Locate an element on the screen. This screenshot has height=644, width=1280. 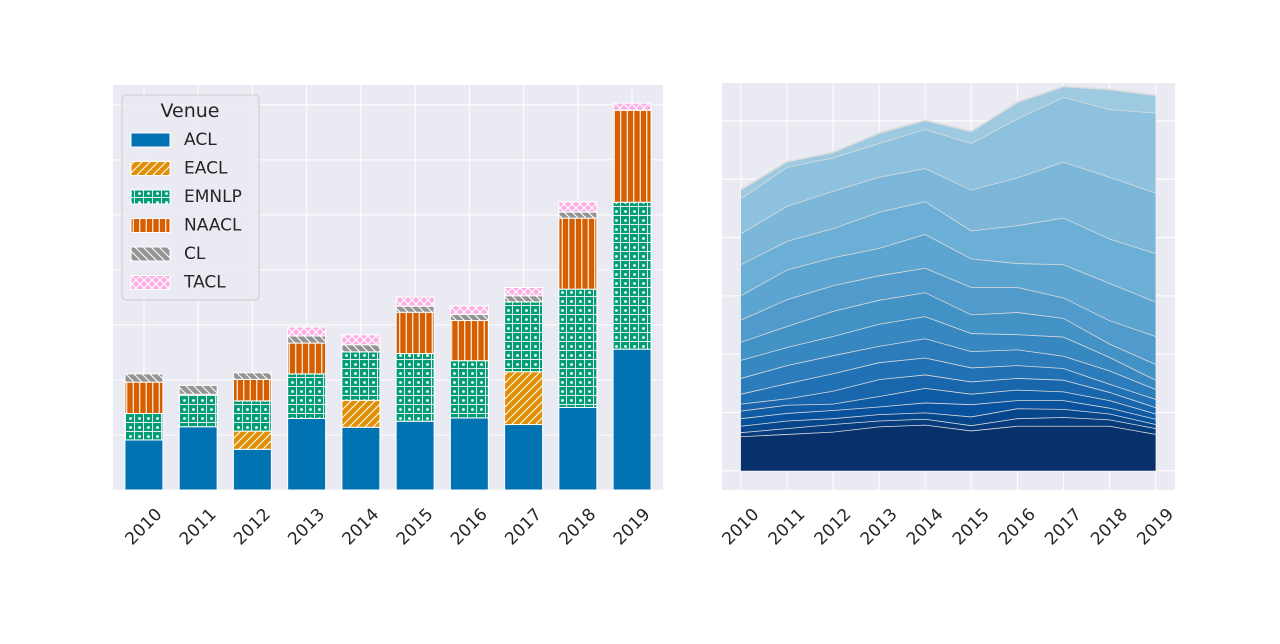
bar-cl-2013 is located at coordinates (307, 339).